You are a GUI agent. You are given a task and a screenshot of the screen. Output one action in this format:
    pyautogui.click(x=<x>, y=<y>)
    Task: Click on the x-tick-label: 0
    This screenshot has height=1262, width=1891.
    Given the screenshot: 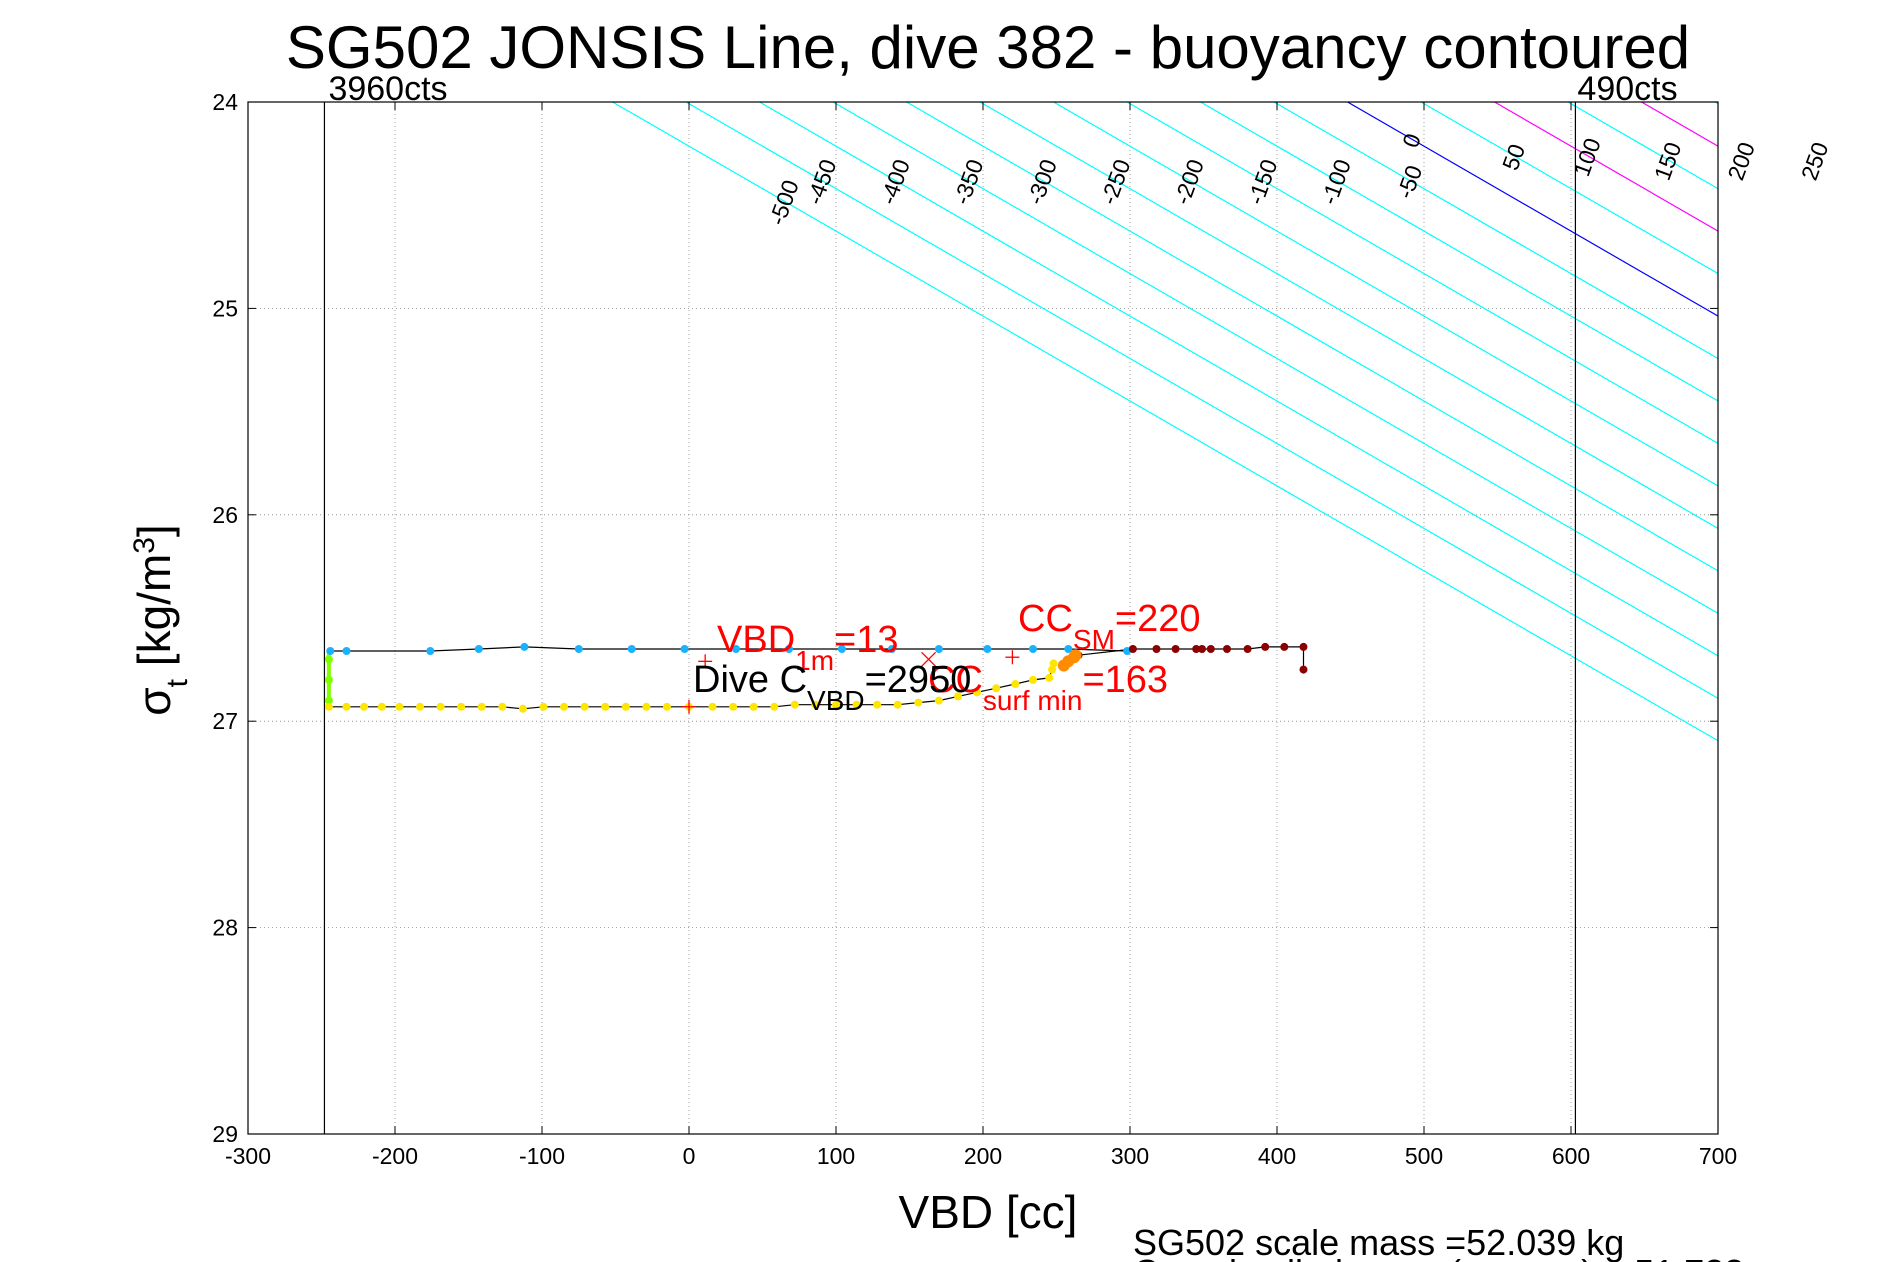 What is the action you would take?
    pyautogui.click(x=689, y=1156)
    